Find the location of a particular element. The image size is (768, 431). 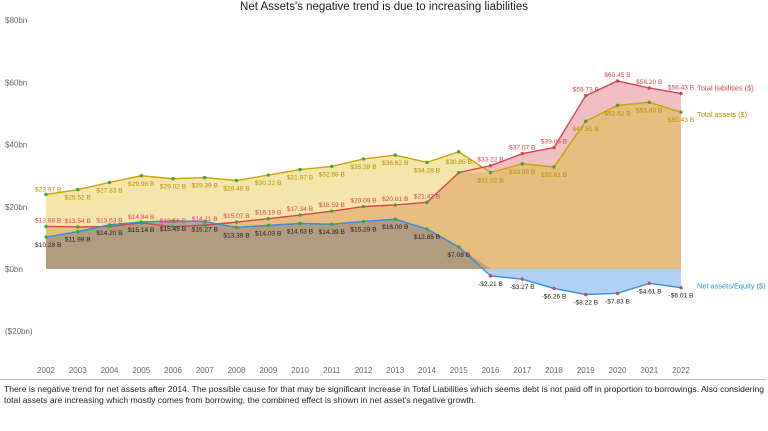

x-tick-label: 2021 is located at coordinates (649, 370).